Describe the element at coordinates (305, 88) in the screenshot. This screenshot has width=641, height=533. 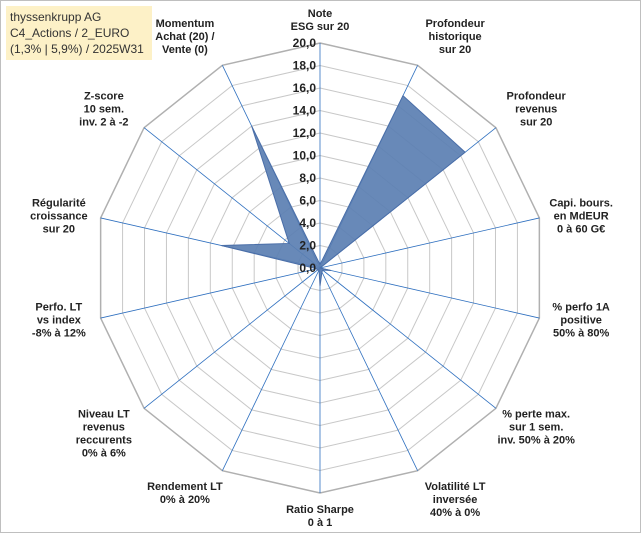
I see `radial-tick-label: 16,0` at that location.